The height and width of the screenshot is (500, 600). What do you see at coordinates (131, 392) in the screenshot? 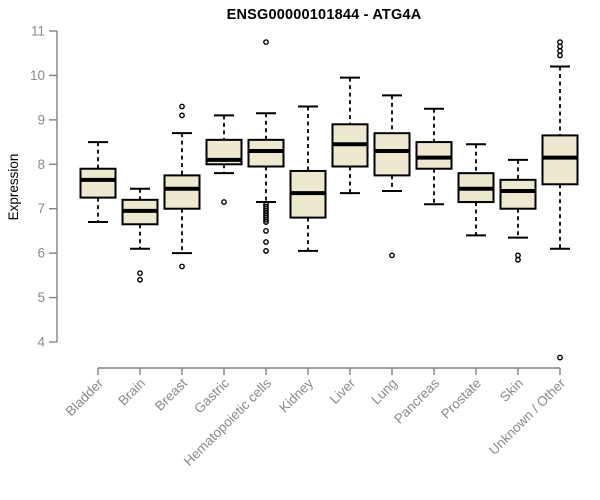
I see `x-tick-label-brain: Brain` at bounding box center [131, 392].